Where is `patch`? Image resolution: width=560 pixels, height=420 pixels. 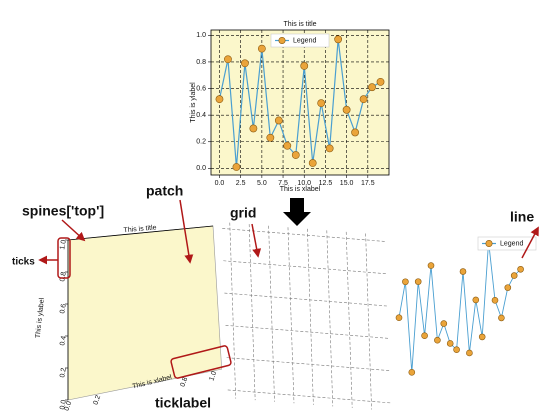 patch is located at coordinates (145, 313).